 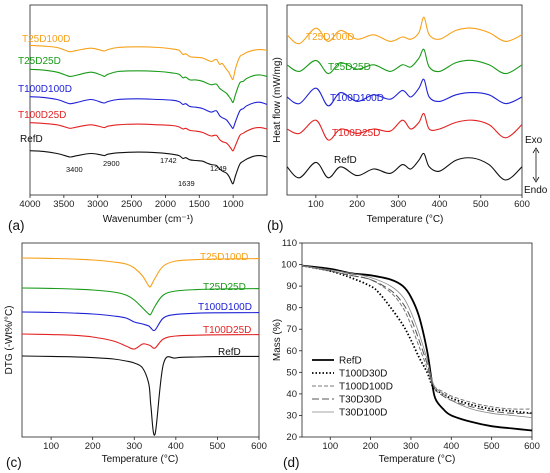 I want to click on panel-c-xtick-label: 300, so click(x=134, y=446).